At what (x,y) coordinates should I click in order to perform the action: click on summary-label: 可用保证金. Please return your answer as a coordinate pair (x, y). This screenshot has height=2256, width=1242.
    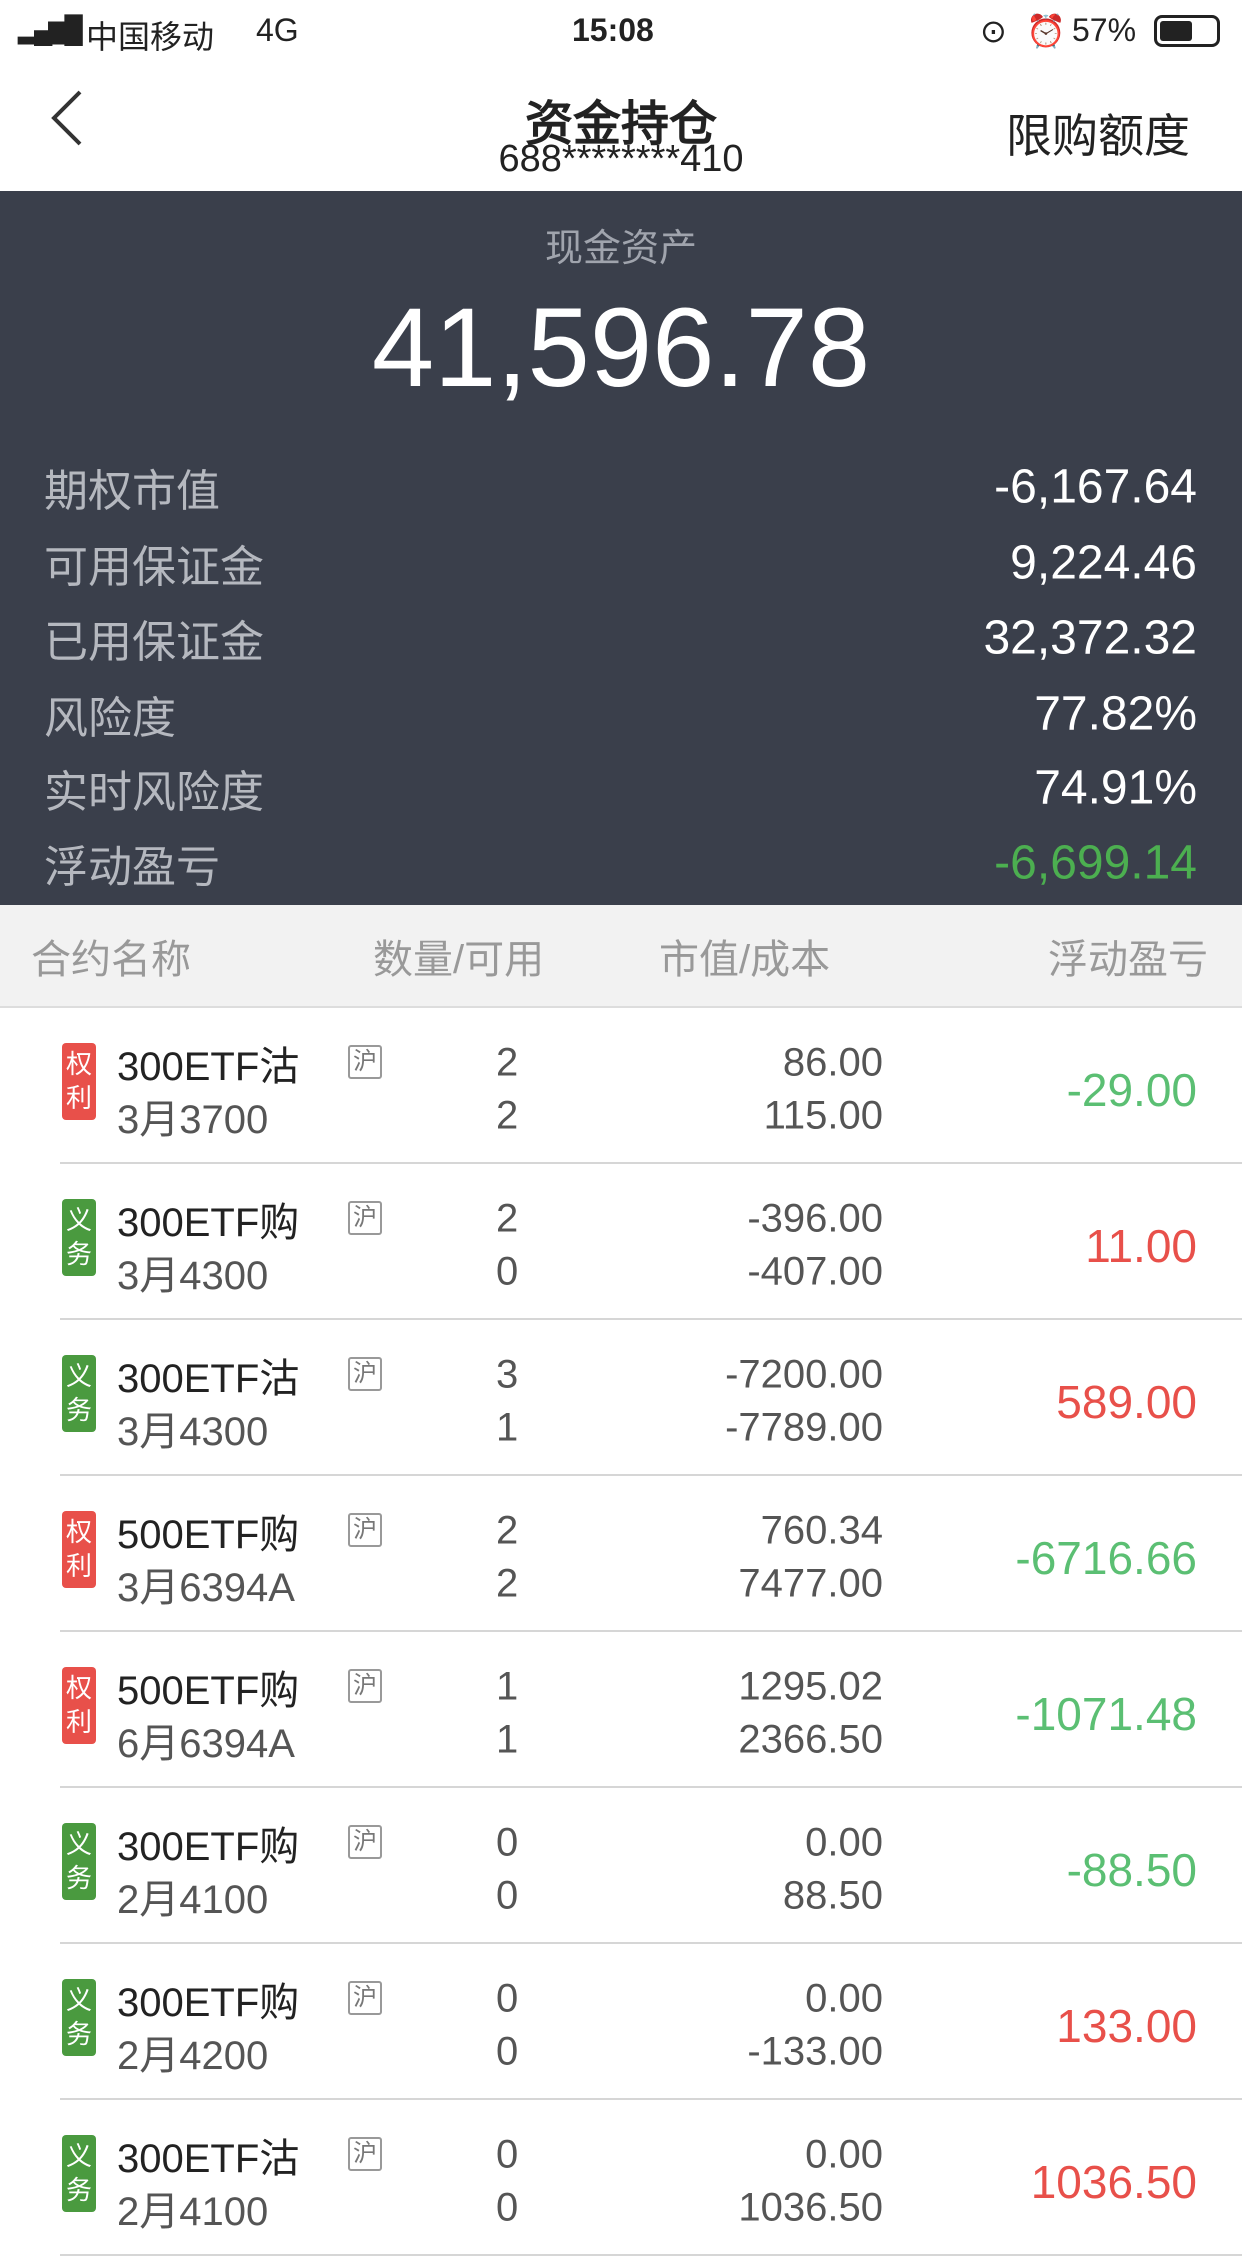
    Looking at the image, I should click on (154, 567).